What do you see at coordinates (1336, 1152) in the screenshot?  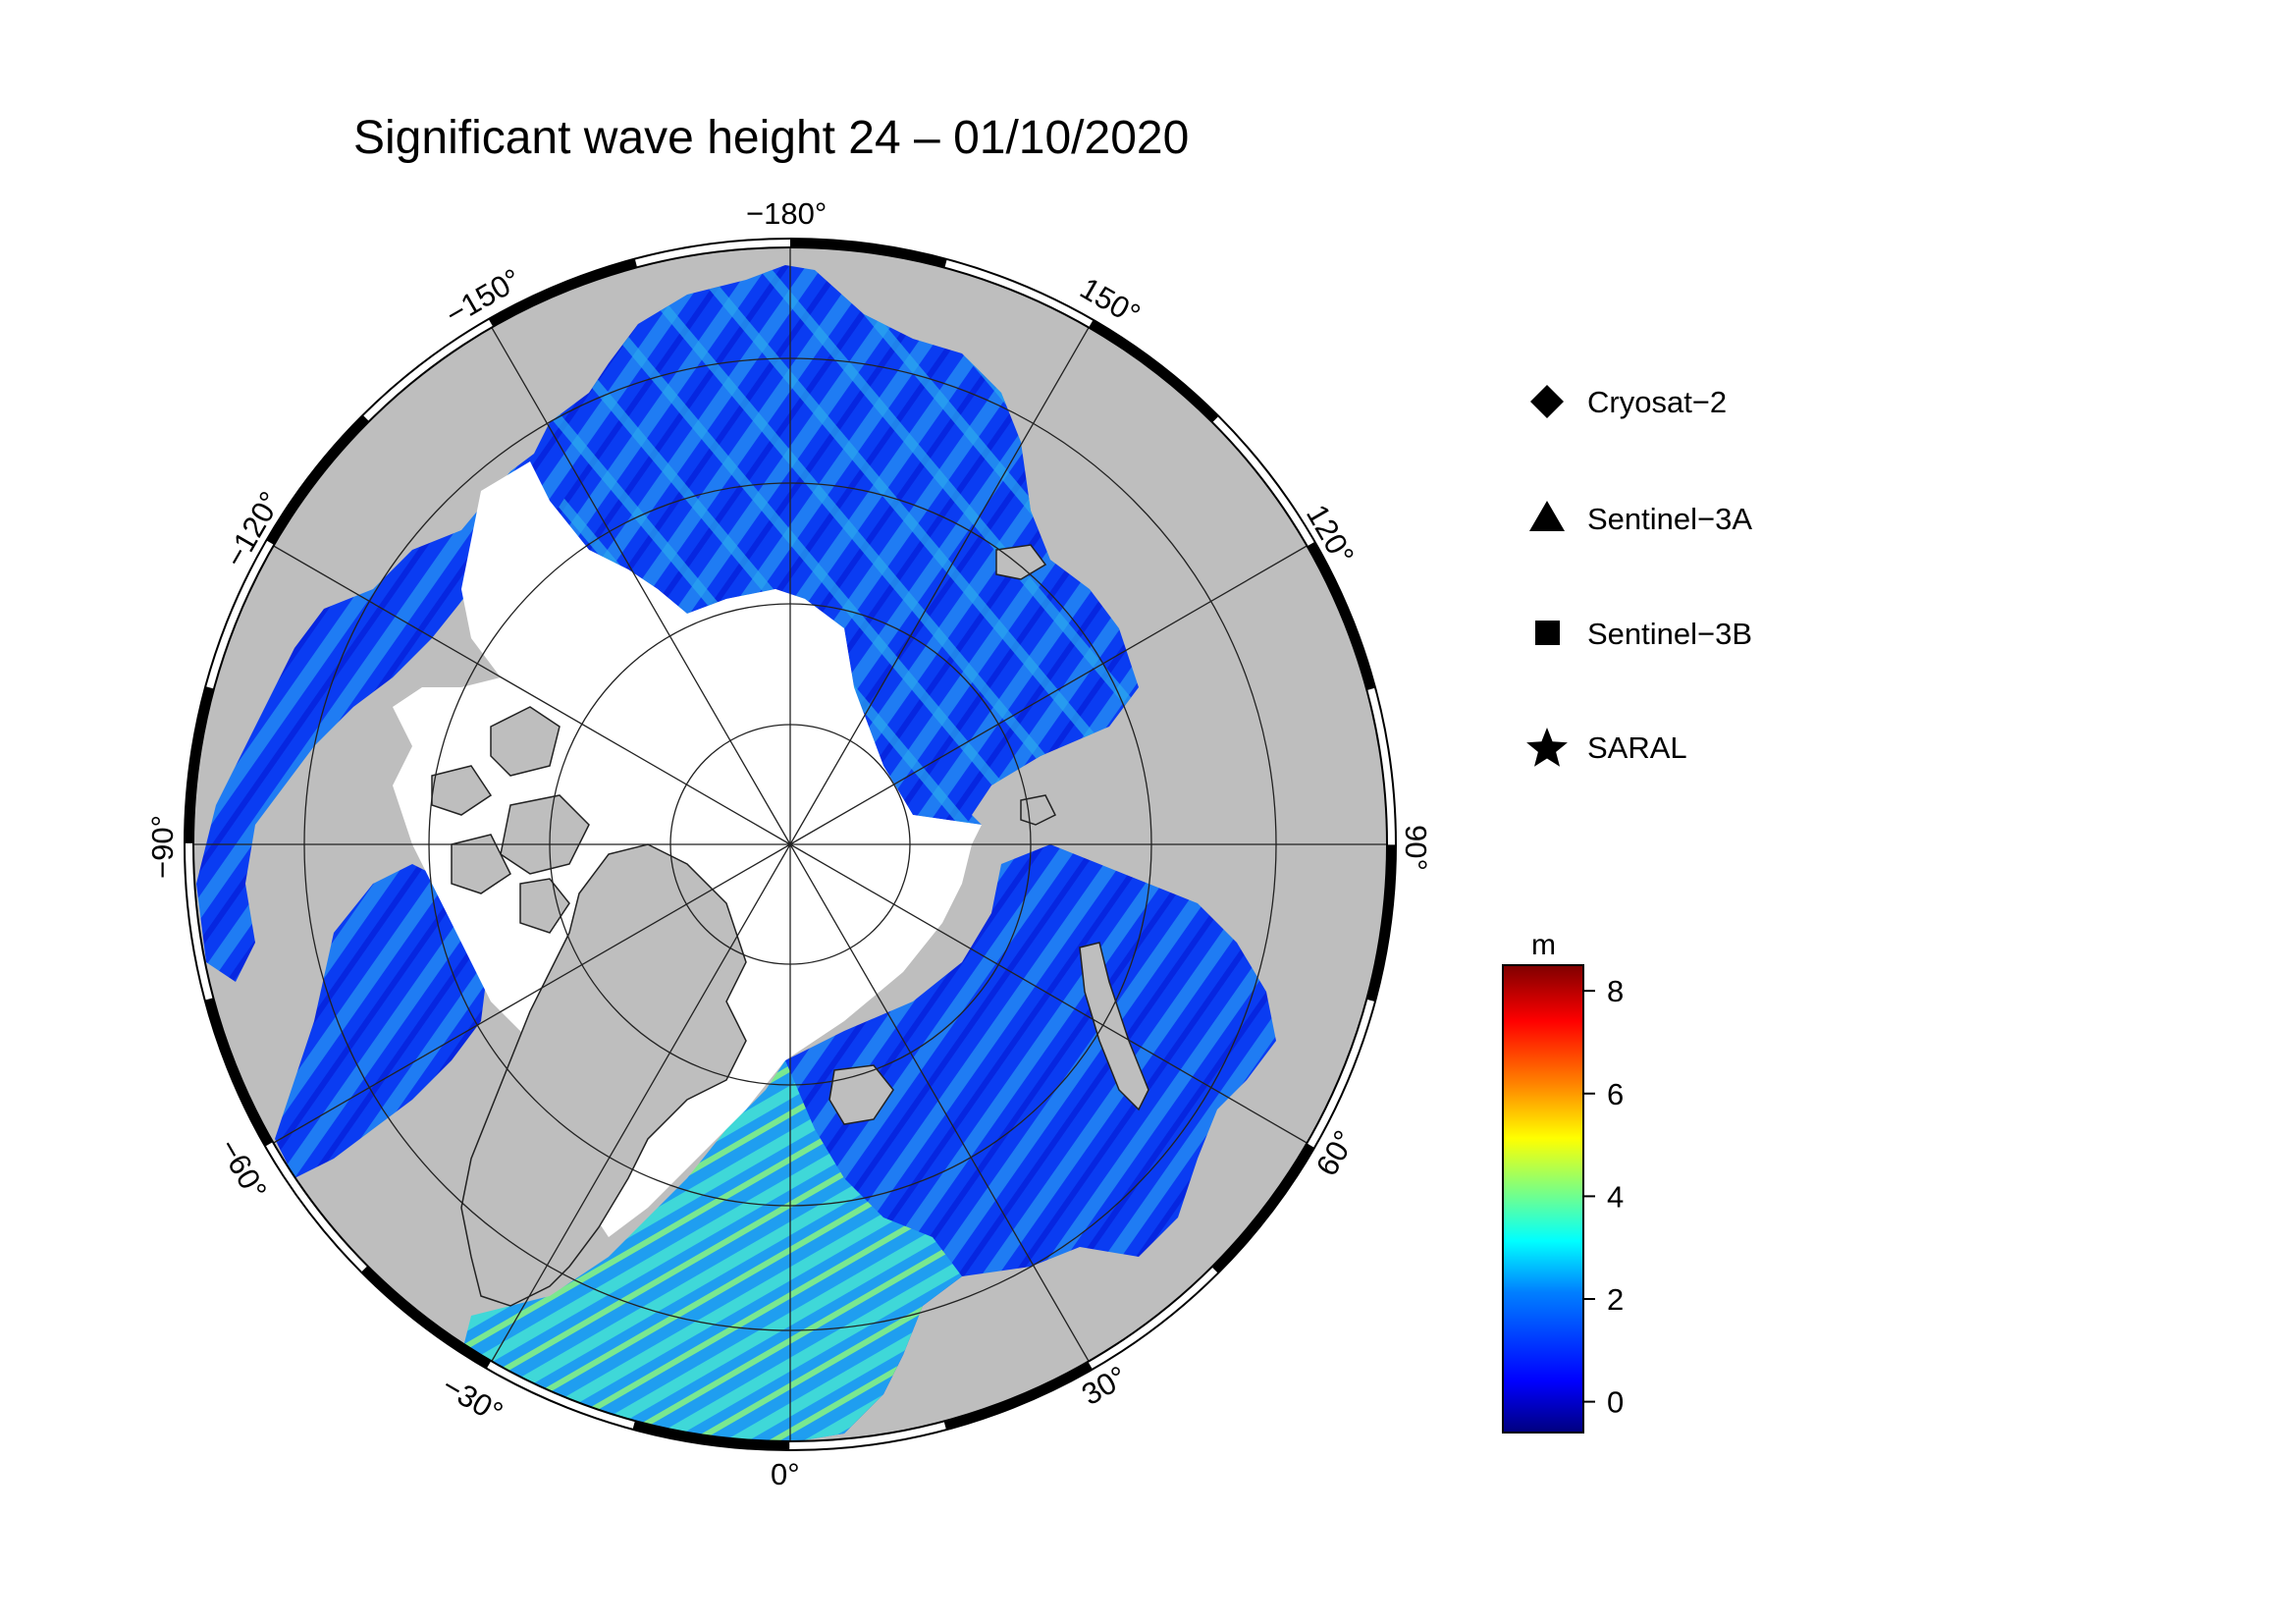 I see `lon-label-60: 60°` at bounding box center [1336, 1152].